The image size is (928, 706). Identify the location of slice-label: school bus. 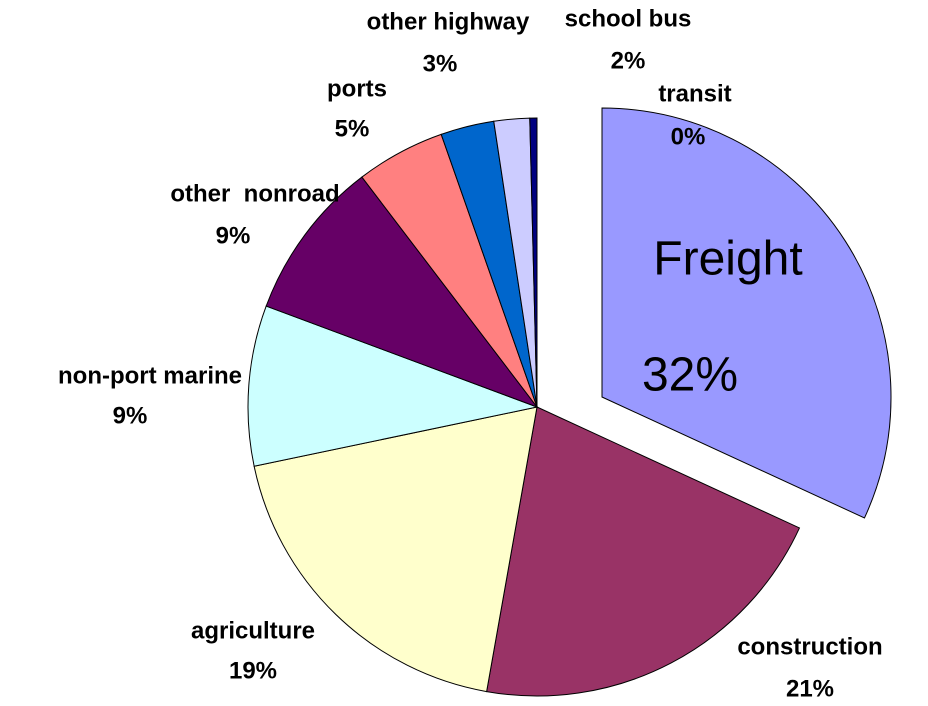
(628, 18).